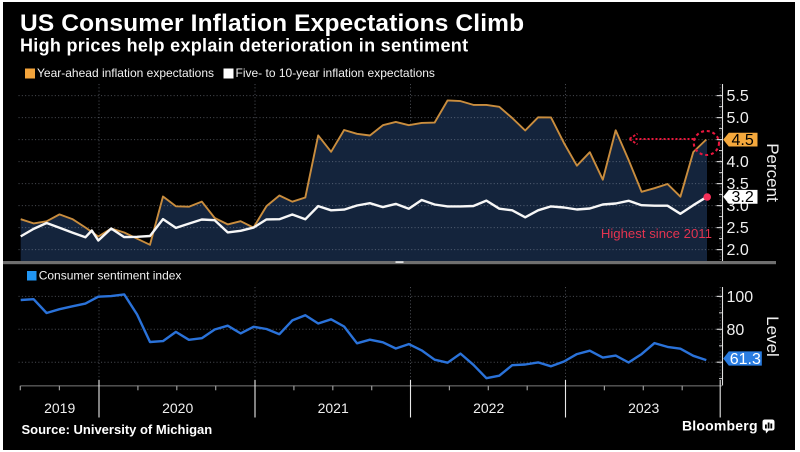 This screenshot has width=800, height=452. What do you see at coordinates (333, 408) in the screenshot?
I see `svg-text: 2021` at bounding box center [333, 408].